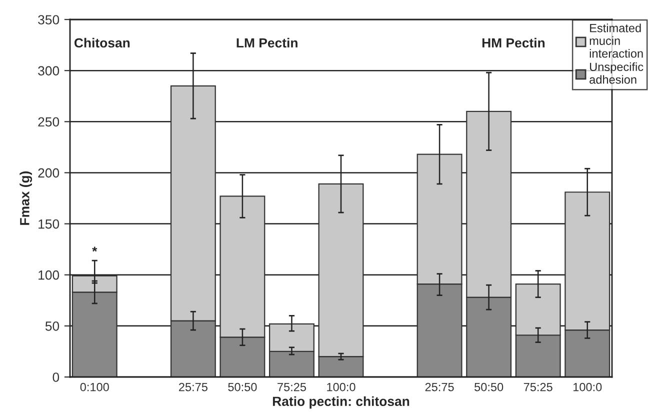  What do you see at coordinates (49, 173) in the screenshot?
I see `y-tick-label: 200` at bounding box center [49, 173].